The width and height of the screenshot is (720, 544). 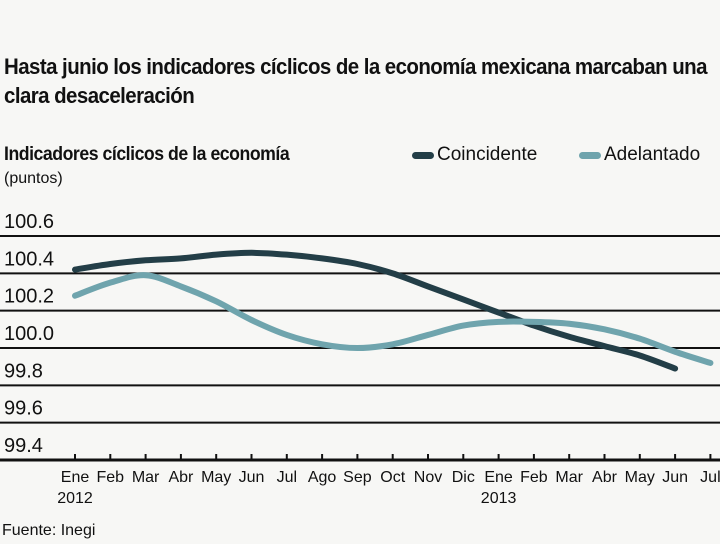 I want to click on x-year-label: 2012, so click(x=75, y=498).